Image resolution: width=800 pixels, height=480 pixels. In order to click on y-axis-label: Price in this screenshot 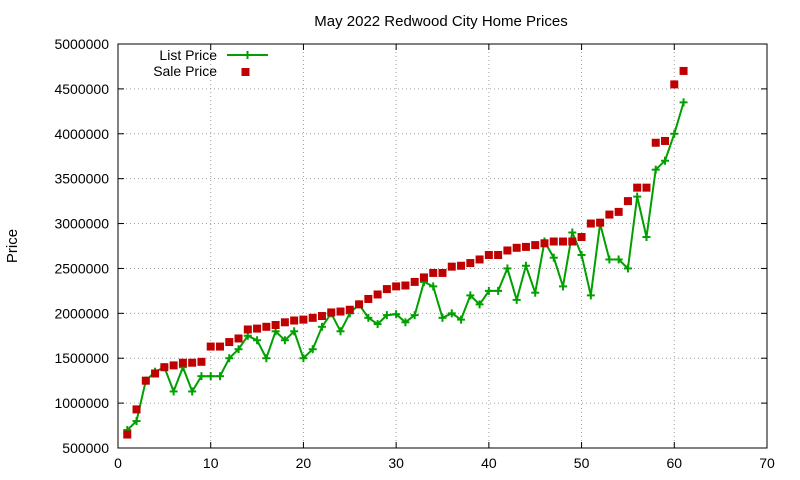, I will do `click(12, 246)`.